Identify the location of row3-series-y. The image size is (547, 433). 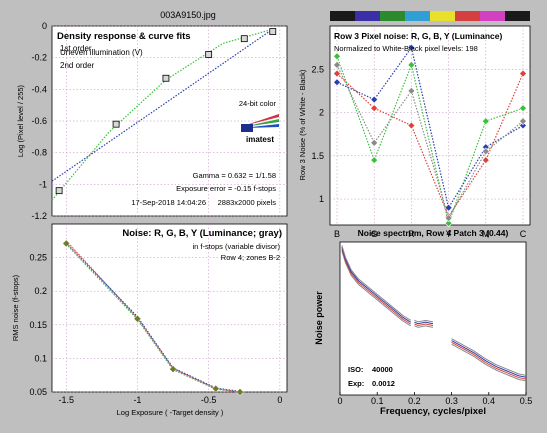
(430, 142).